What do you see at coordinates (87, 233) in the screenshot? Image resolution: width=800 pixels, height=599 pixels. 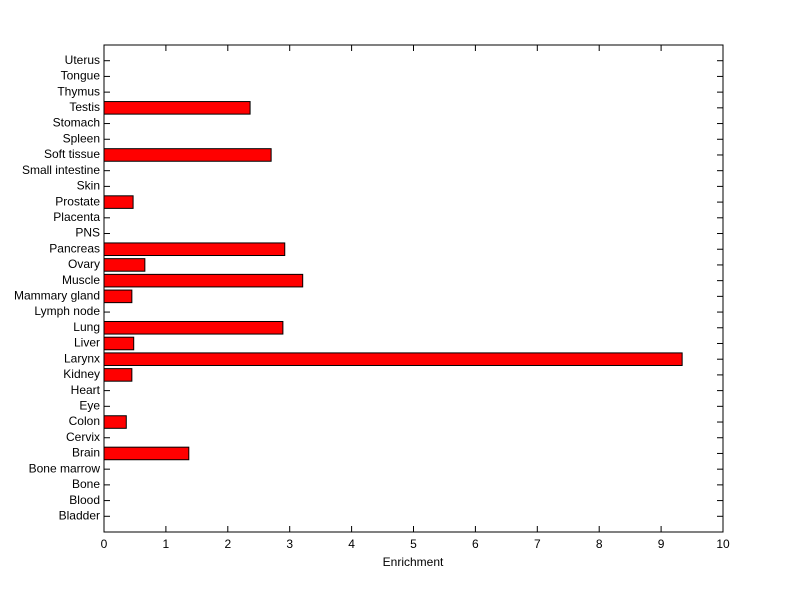 I see `y-tick-label: PNS` at bounding box center [87, 233].